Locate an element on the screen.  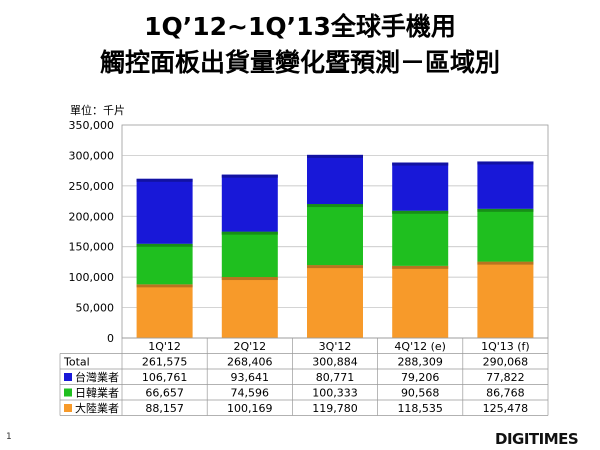
y-tick-label: 200,000 is located at coordinates (92, 216).